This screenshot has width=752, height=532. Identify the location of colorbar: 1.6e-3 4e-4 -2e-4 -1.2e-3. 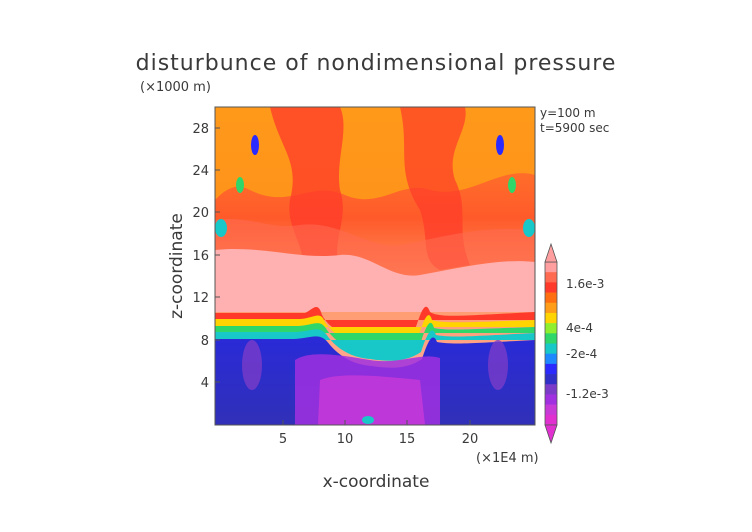
(576, 343).